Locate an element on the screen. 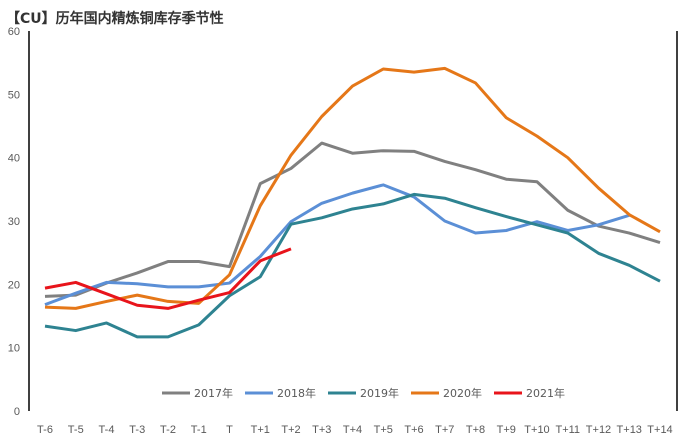  x-tick-label: T+8 is located at coordinates (475, 430).